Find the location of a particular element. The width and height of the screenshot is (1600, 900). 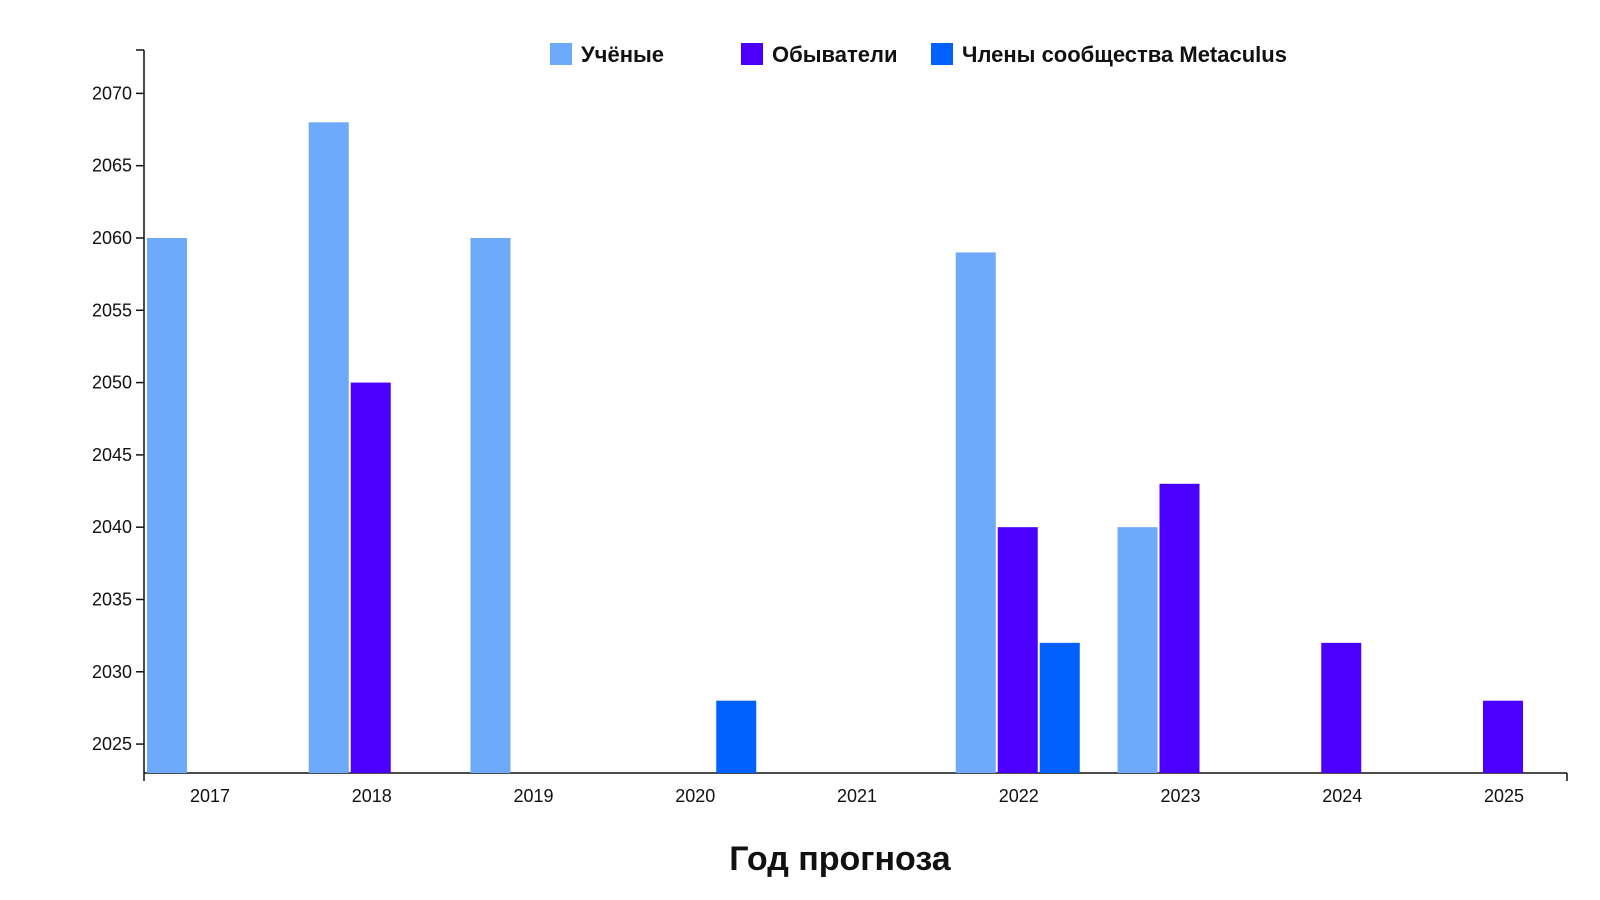

x-tick-label: 2021 is located at coordinates (857, 796).